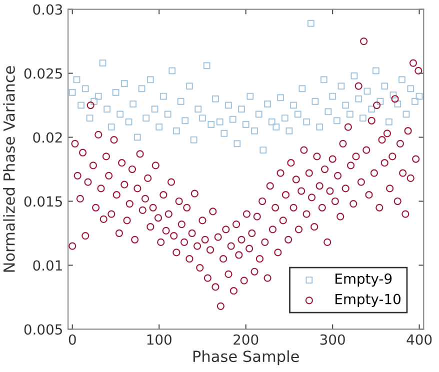 The height and width of the screenshot is (372, 439). What do you see at coordinates (9, 169) in the screenshot?
I see `y-axis-title: Normalized Phase Variance` at bounding box center [9, 169].